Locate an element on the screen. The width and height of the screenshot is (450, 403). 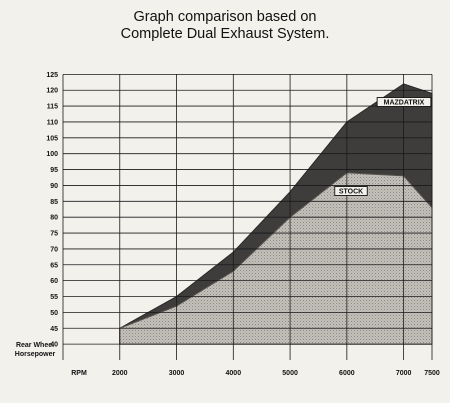
legend-box-mazdatrix is located at coordinates (404, 102).